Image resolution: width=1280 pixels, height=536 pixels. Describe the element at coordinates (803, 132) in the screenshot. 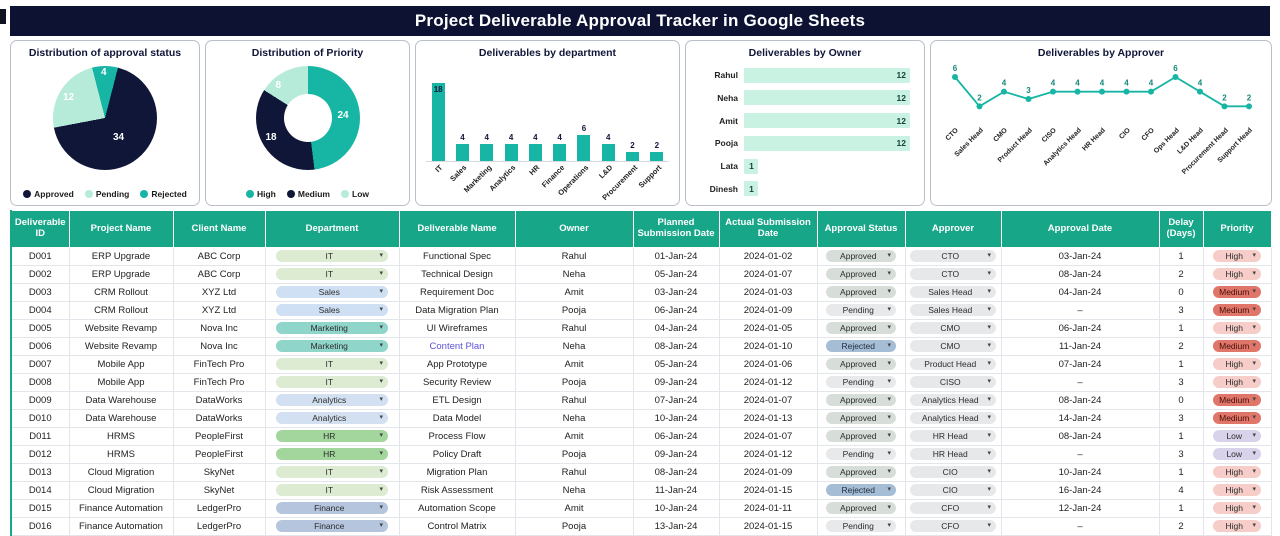

I see `owner-bar-plot: Rahul 12 Neha 12 Amit 12 Pooja 12 Lata 1 Dinesh 1` at that location.